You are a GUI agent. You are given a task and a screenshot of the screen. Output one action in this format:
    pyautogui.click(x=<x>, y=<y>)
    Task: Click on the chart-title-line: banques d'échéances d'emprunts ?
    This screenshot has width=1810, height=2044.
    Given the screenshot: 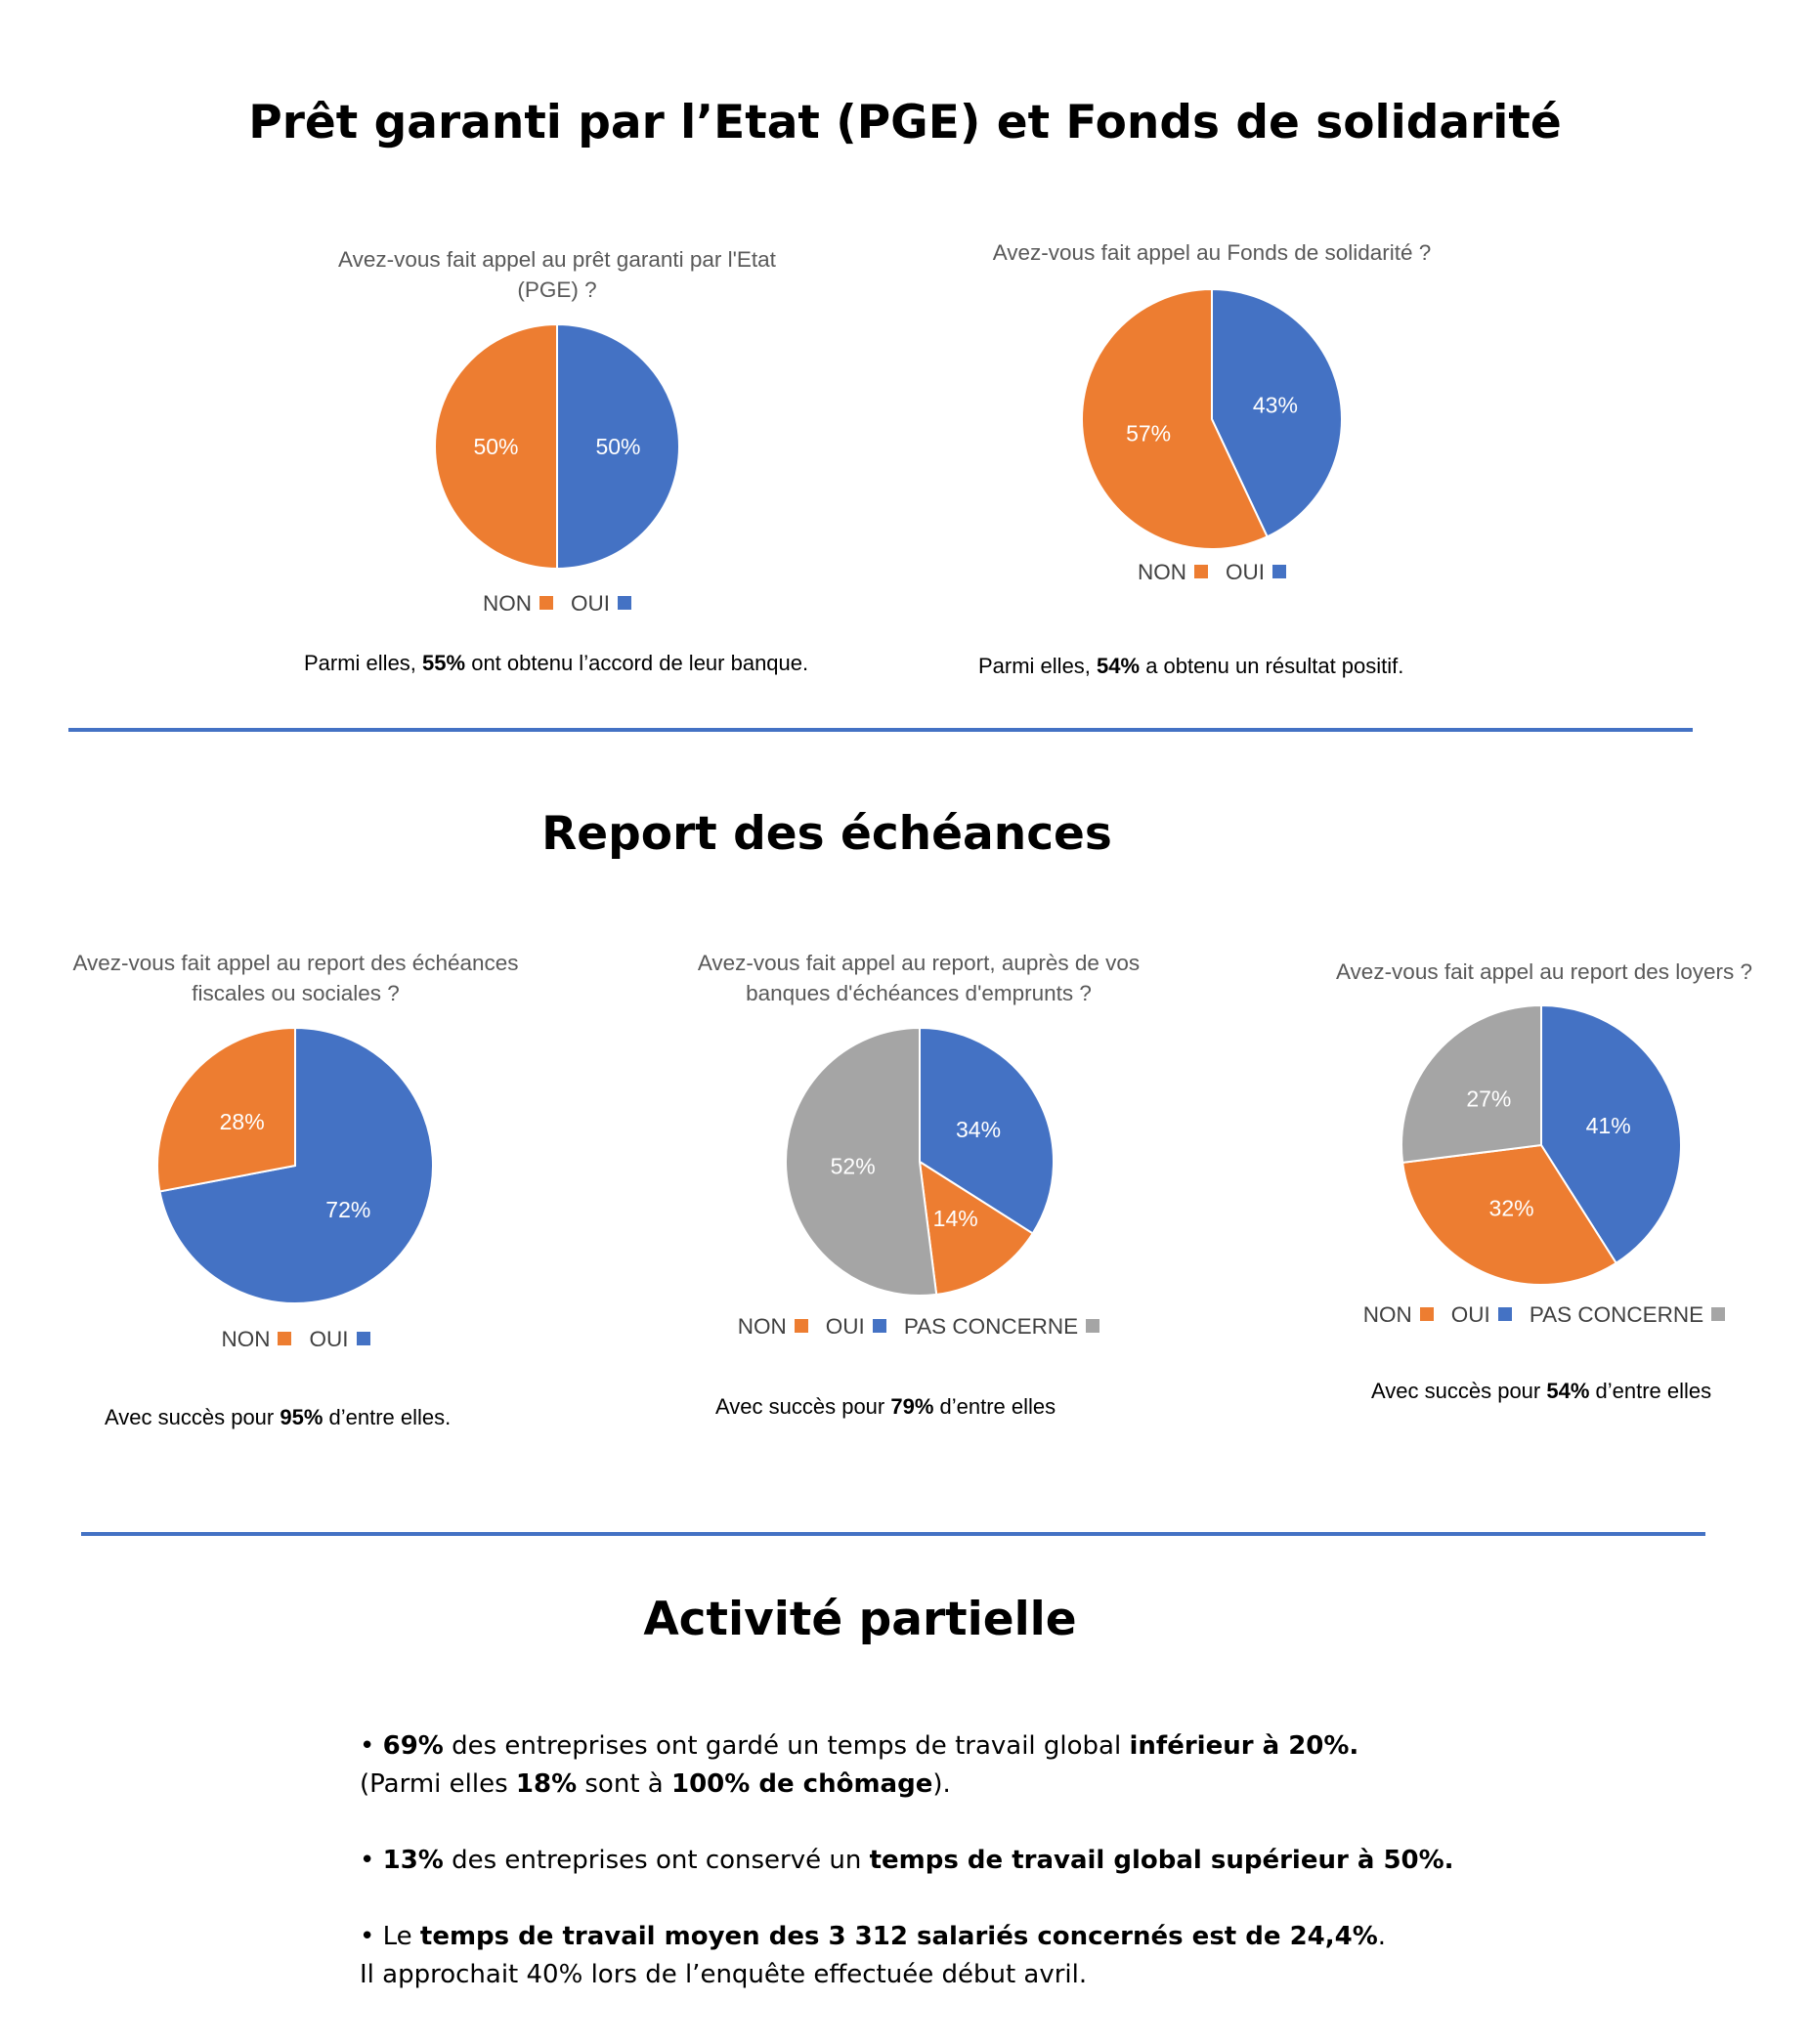 What is the action you would take?
    pyautogui.click(x=919, y=993)
    